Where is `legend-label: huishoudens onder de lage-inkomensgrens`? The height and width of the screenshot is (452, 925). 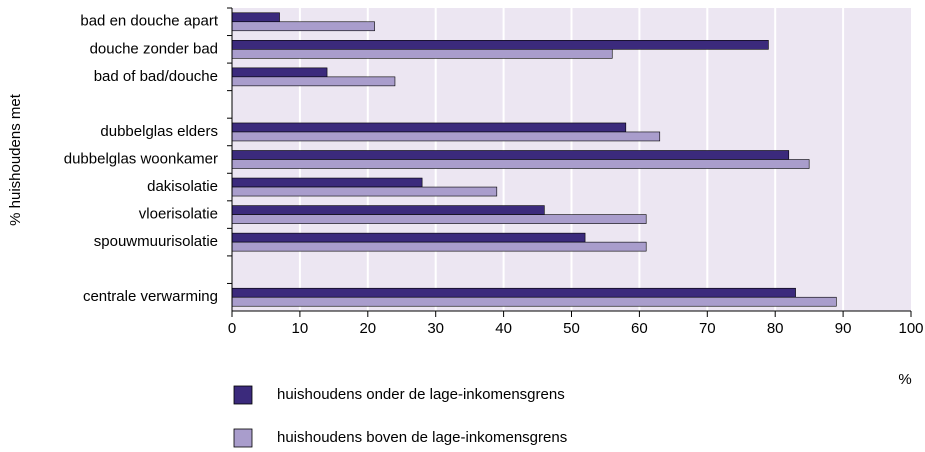 legend-label: huishoudens onder de lage-inkomensgrens is located at coordinates (421, 394).